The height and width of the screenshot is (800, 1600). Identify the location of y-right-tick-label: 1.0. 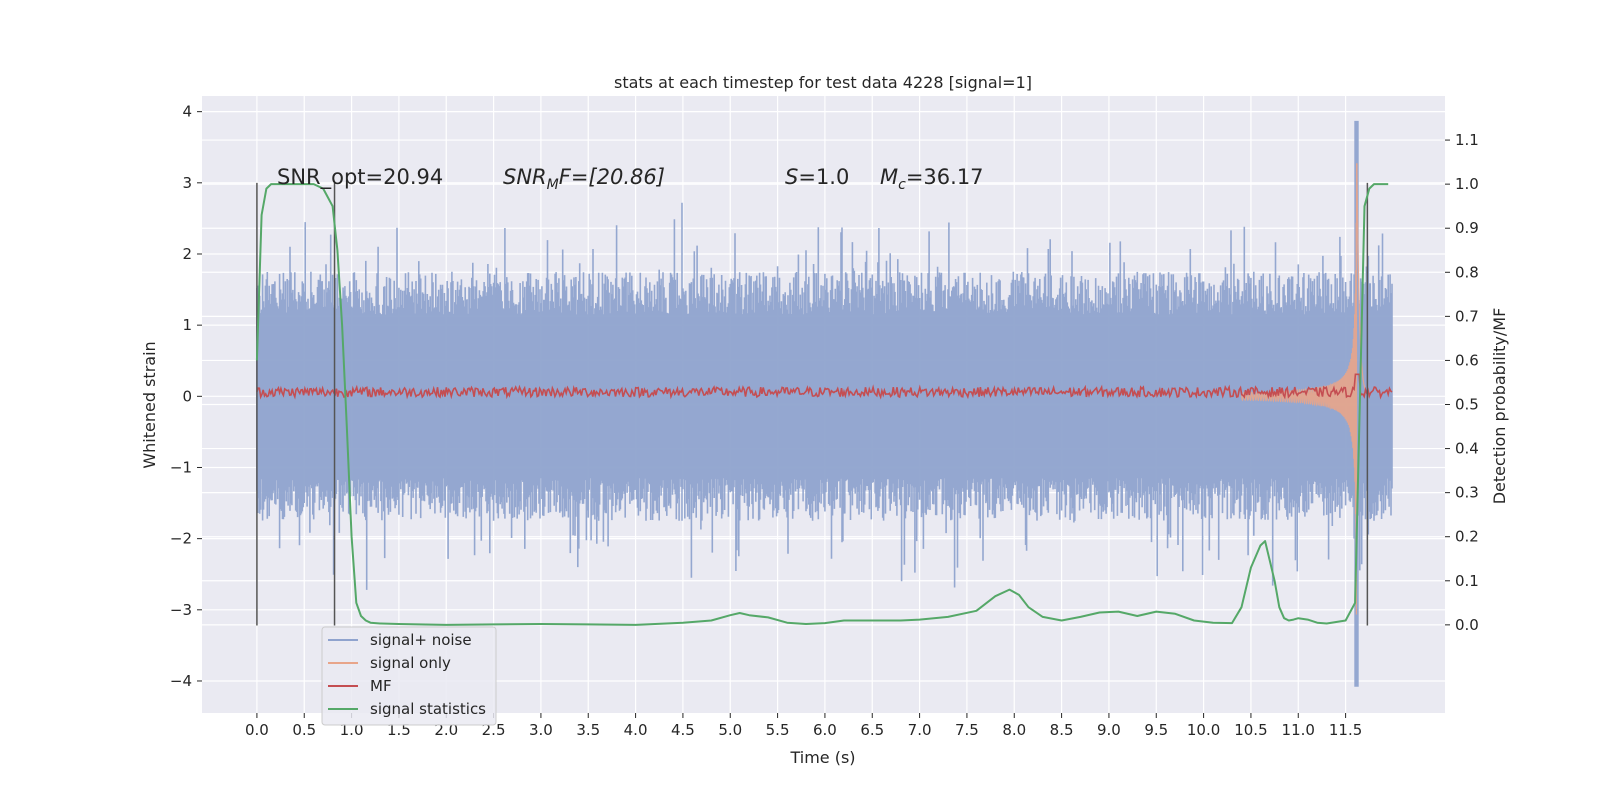
(1467, 184).